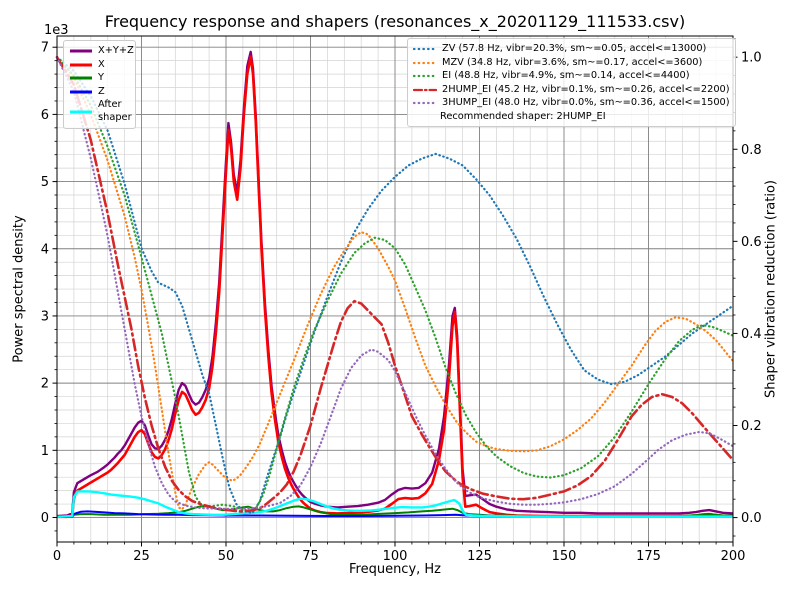  Describe the element at coordinates (751, 58) in the screenshot. I see `y-right-tick-label: 1.0` at that location.